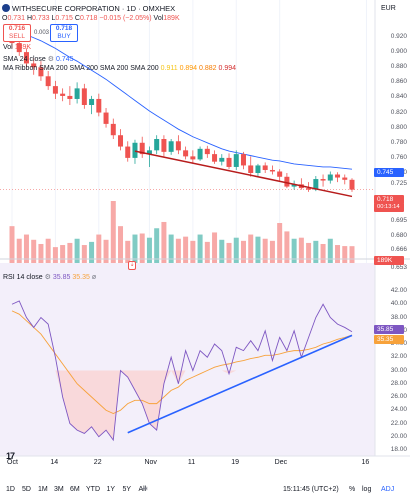 The height and width of the screenshot is (500, 410). I want to click on open-value: 0.731, so click(16, 18).